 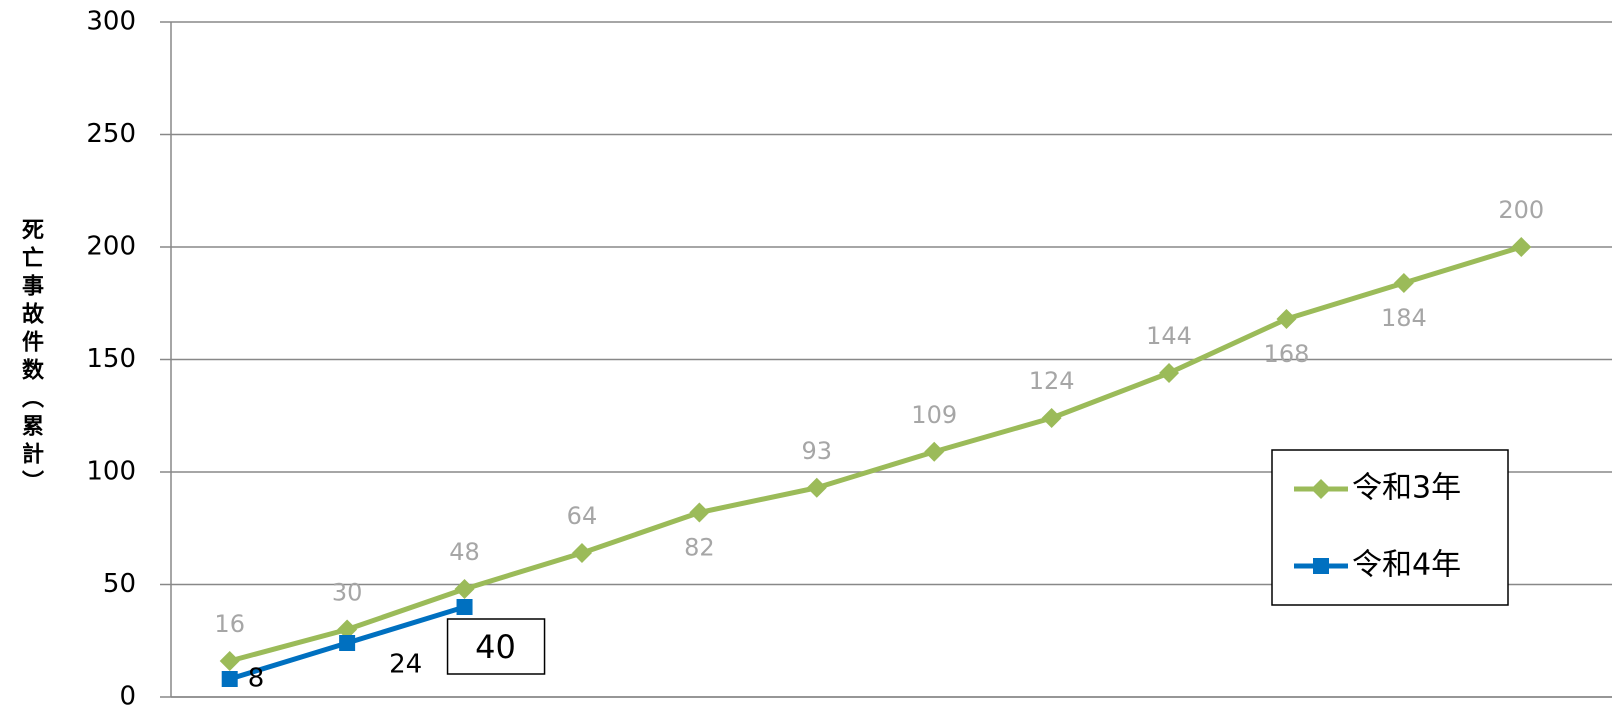 What do you see at coordinates (127, 697) in the screenshot?
I see `y-tick-label: 0` at bounding box center [127, 697].